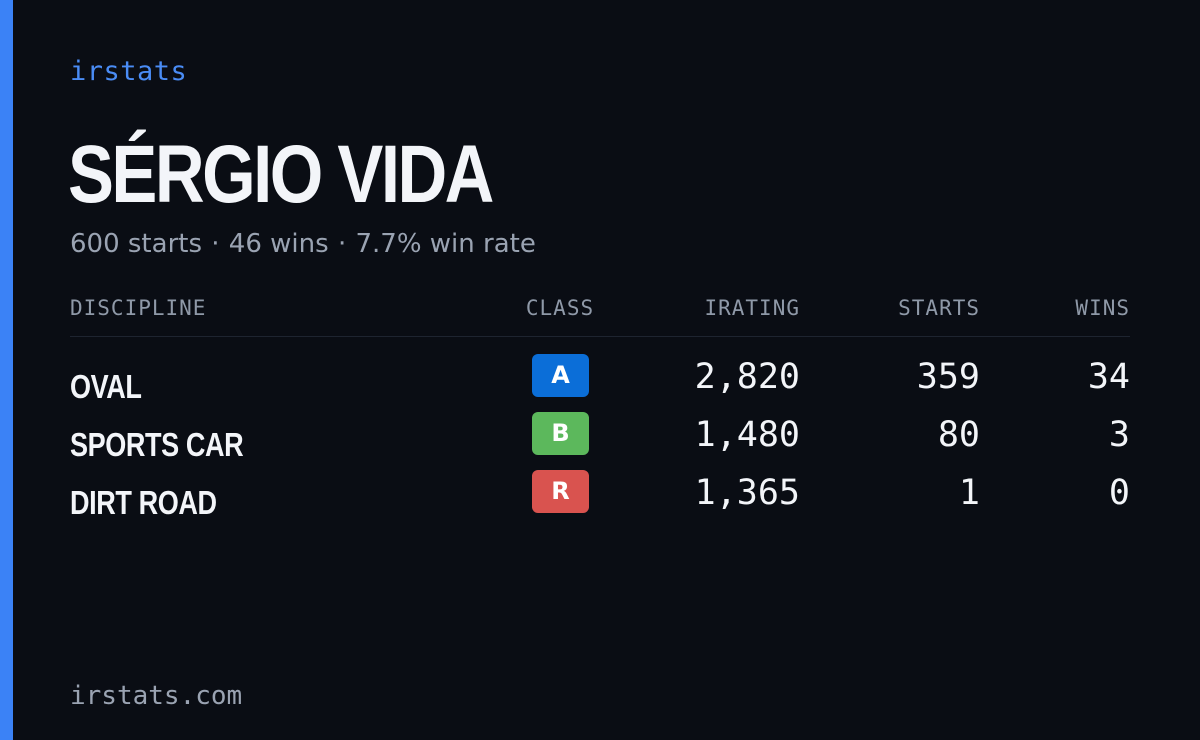  Describe the element at coordinates (445, 244) in the screenshot. I see `summary-win-rate: 7.7% win rate` at that location.